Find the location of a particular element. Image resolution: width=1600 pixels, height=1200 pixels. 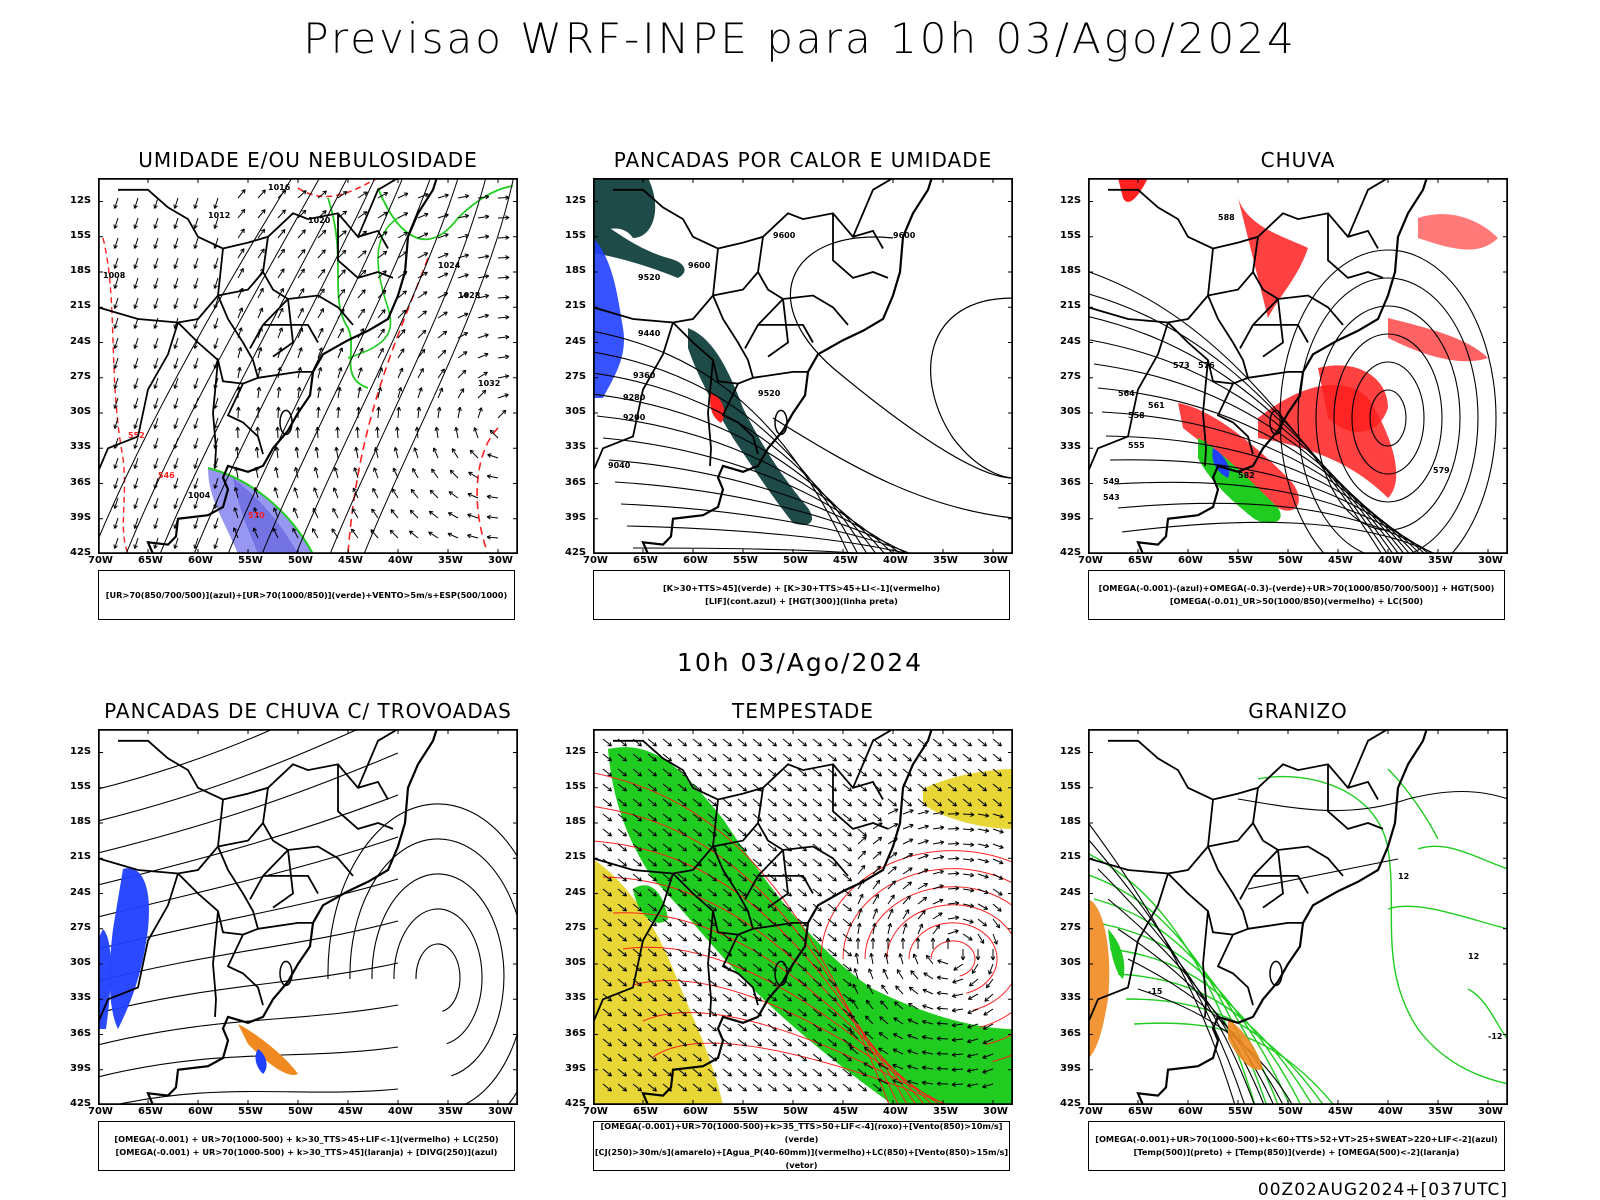

panel-title-granizo: GRANIZO is located at coordinates (1298, 711).